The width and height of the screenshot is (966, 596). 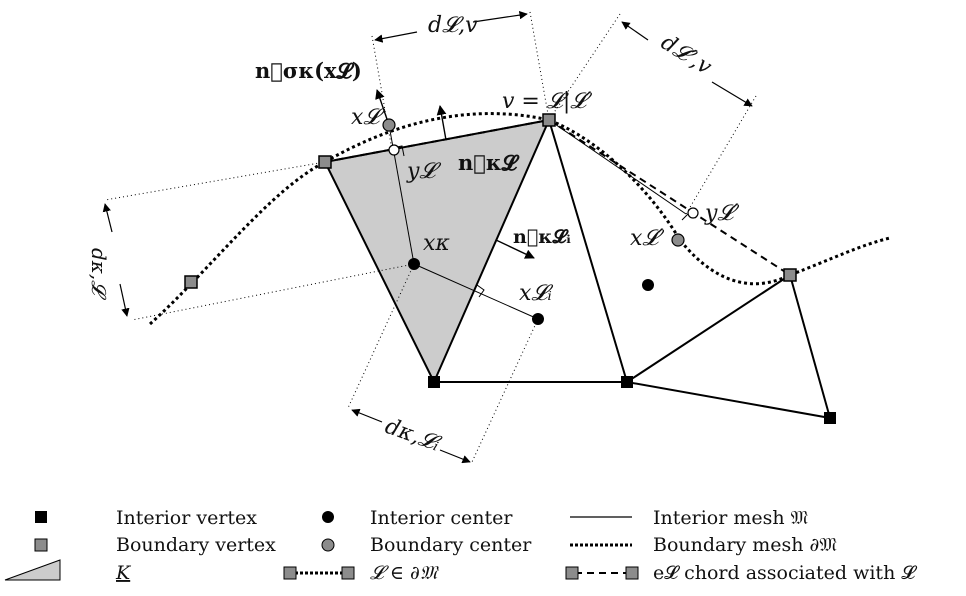 I want to click on legend-interior-center-symbol, so click(x=328, y=517).